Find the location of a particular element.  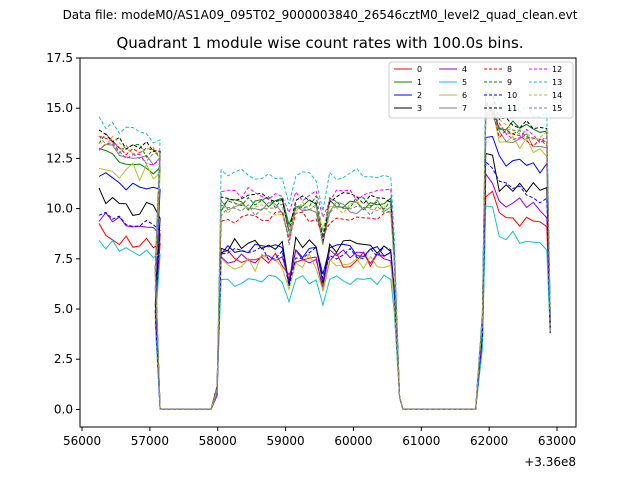

legend-label: 1 is located at coordinates (419, 82).